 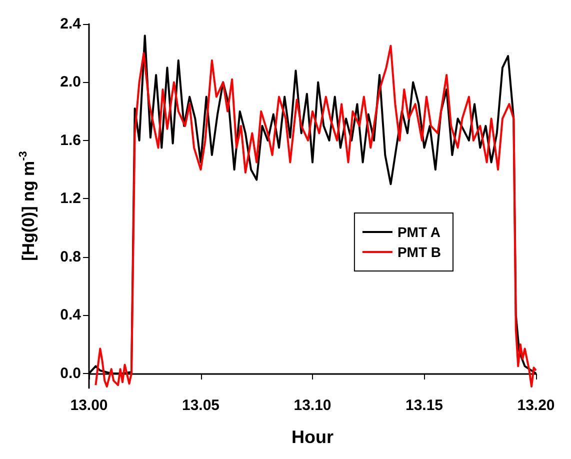 I want to click on y-tick-label: 1.2, so click(x=70, y=199).